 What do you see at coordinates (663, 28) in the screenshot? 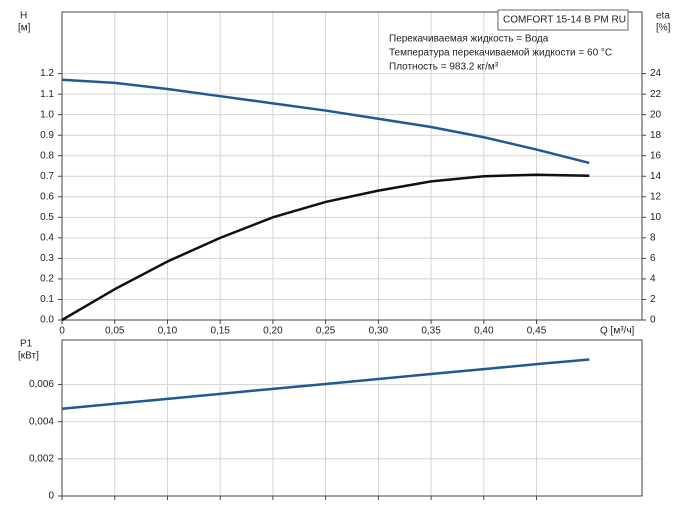
I see `y2-axis-unit: [%]` at bounding box center [663, 28].